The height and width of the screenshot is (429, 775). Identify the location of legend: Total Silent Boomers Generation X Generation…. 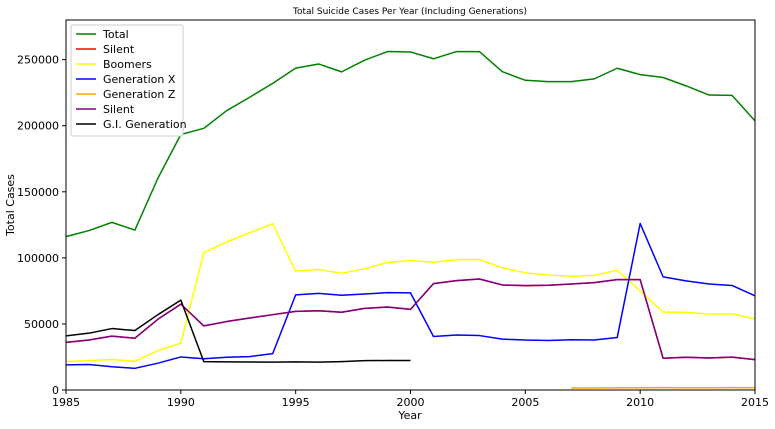
(128, 80).